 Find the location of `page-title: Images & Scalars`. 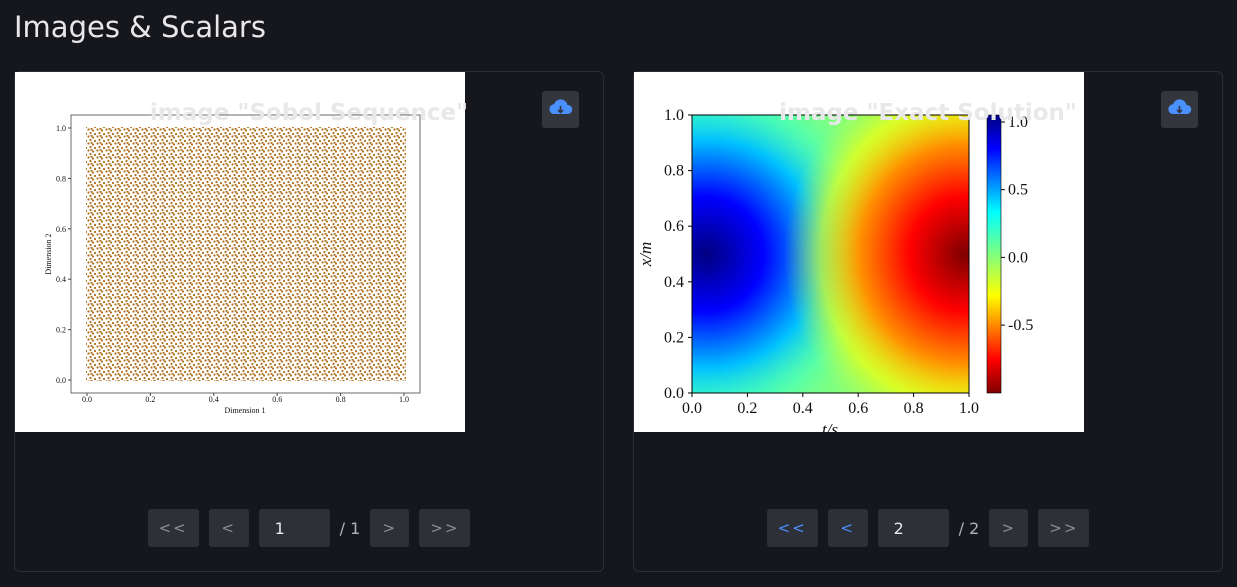

page-title: Images & Scalars is located at coordinates (140, 27).